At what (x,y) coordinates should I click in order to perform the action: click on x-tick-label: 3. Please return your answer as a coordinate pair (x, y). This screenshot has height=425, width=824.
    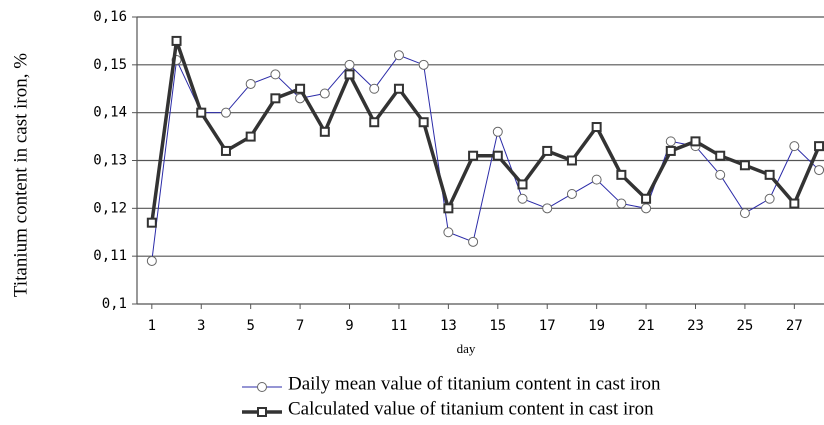
    Looking at the image, I should click on (201, 326).